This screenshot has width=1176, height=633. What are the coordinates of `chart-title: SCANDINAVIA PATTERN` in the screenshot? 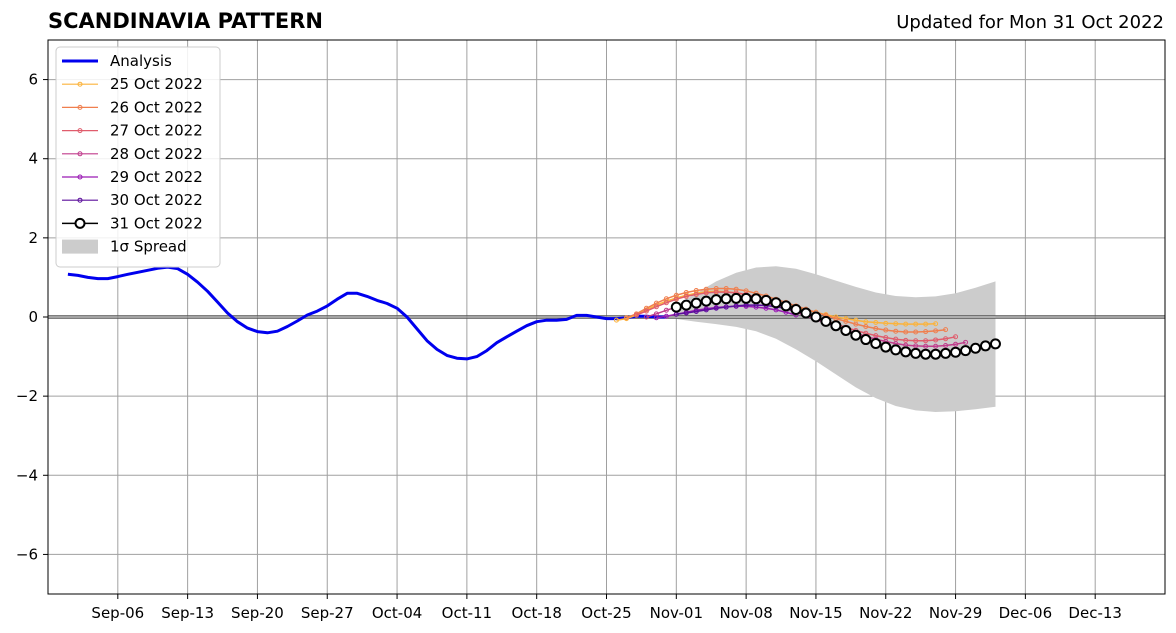 It's located at (185, 21).